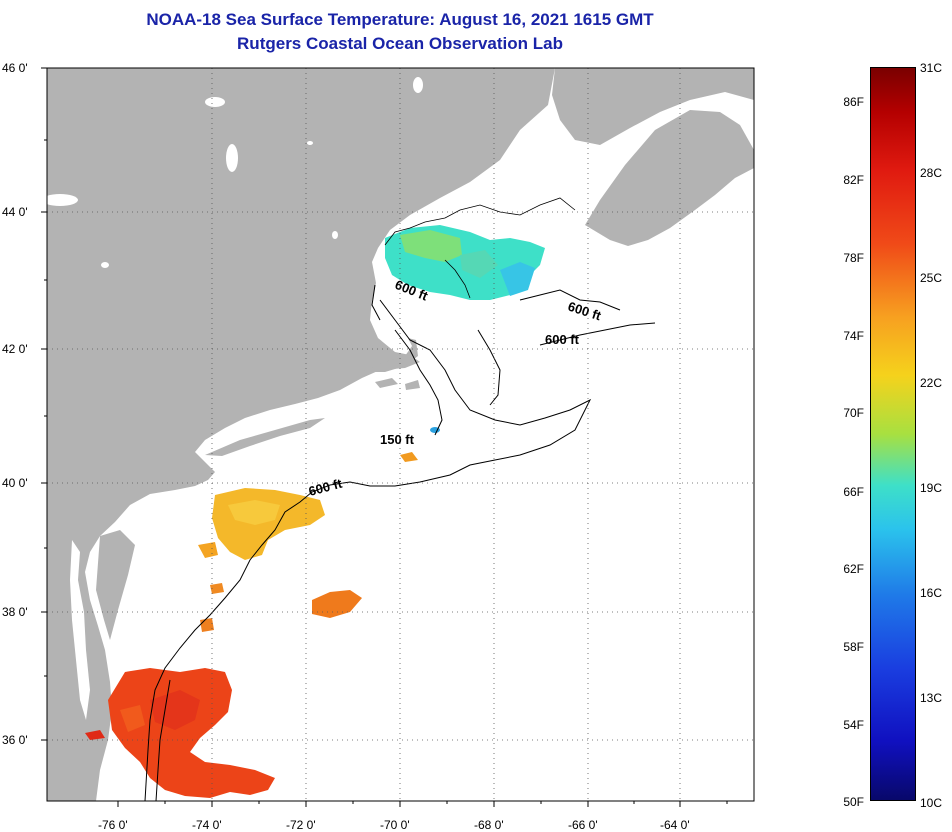  Describe the element at coordinates (853, 102) in the screenshot. I see `cb-f-86: 86F` at that location.